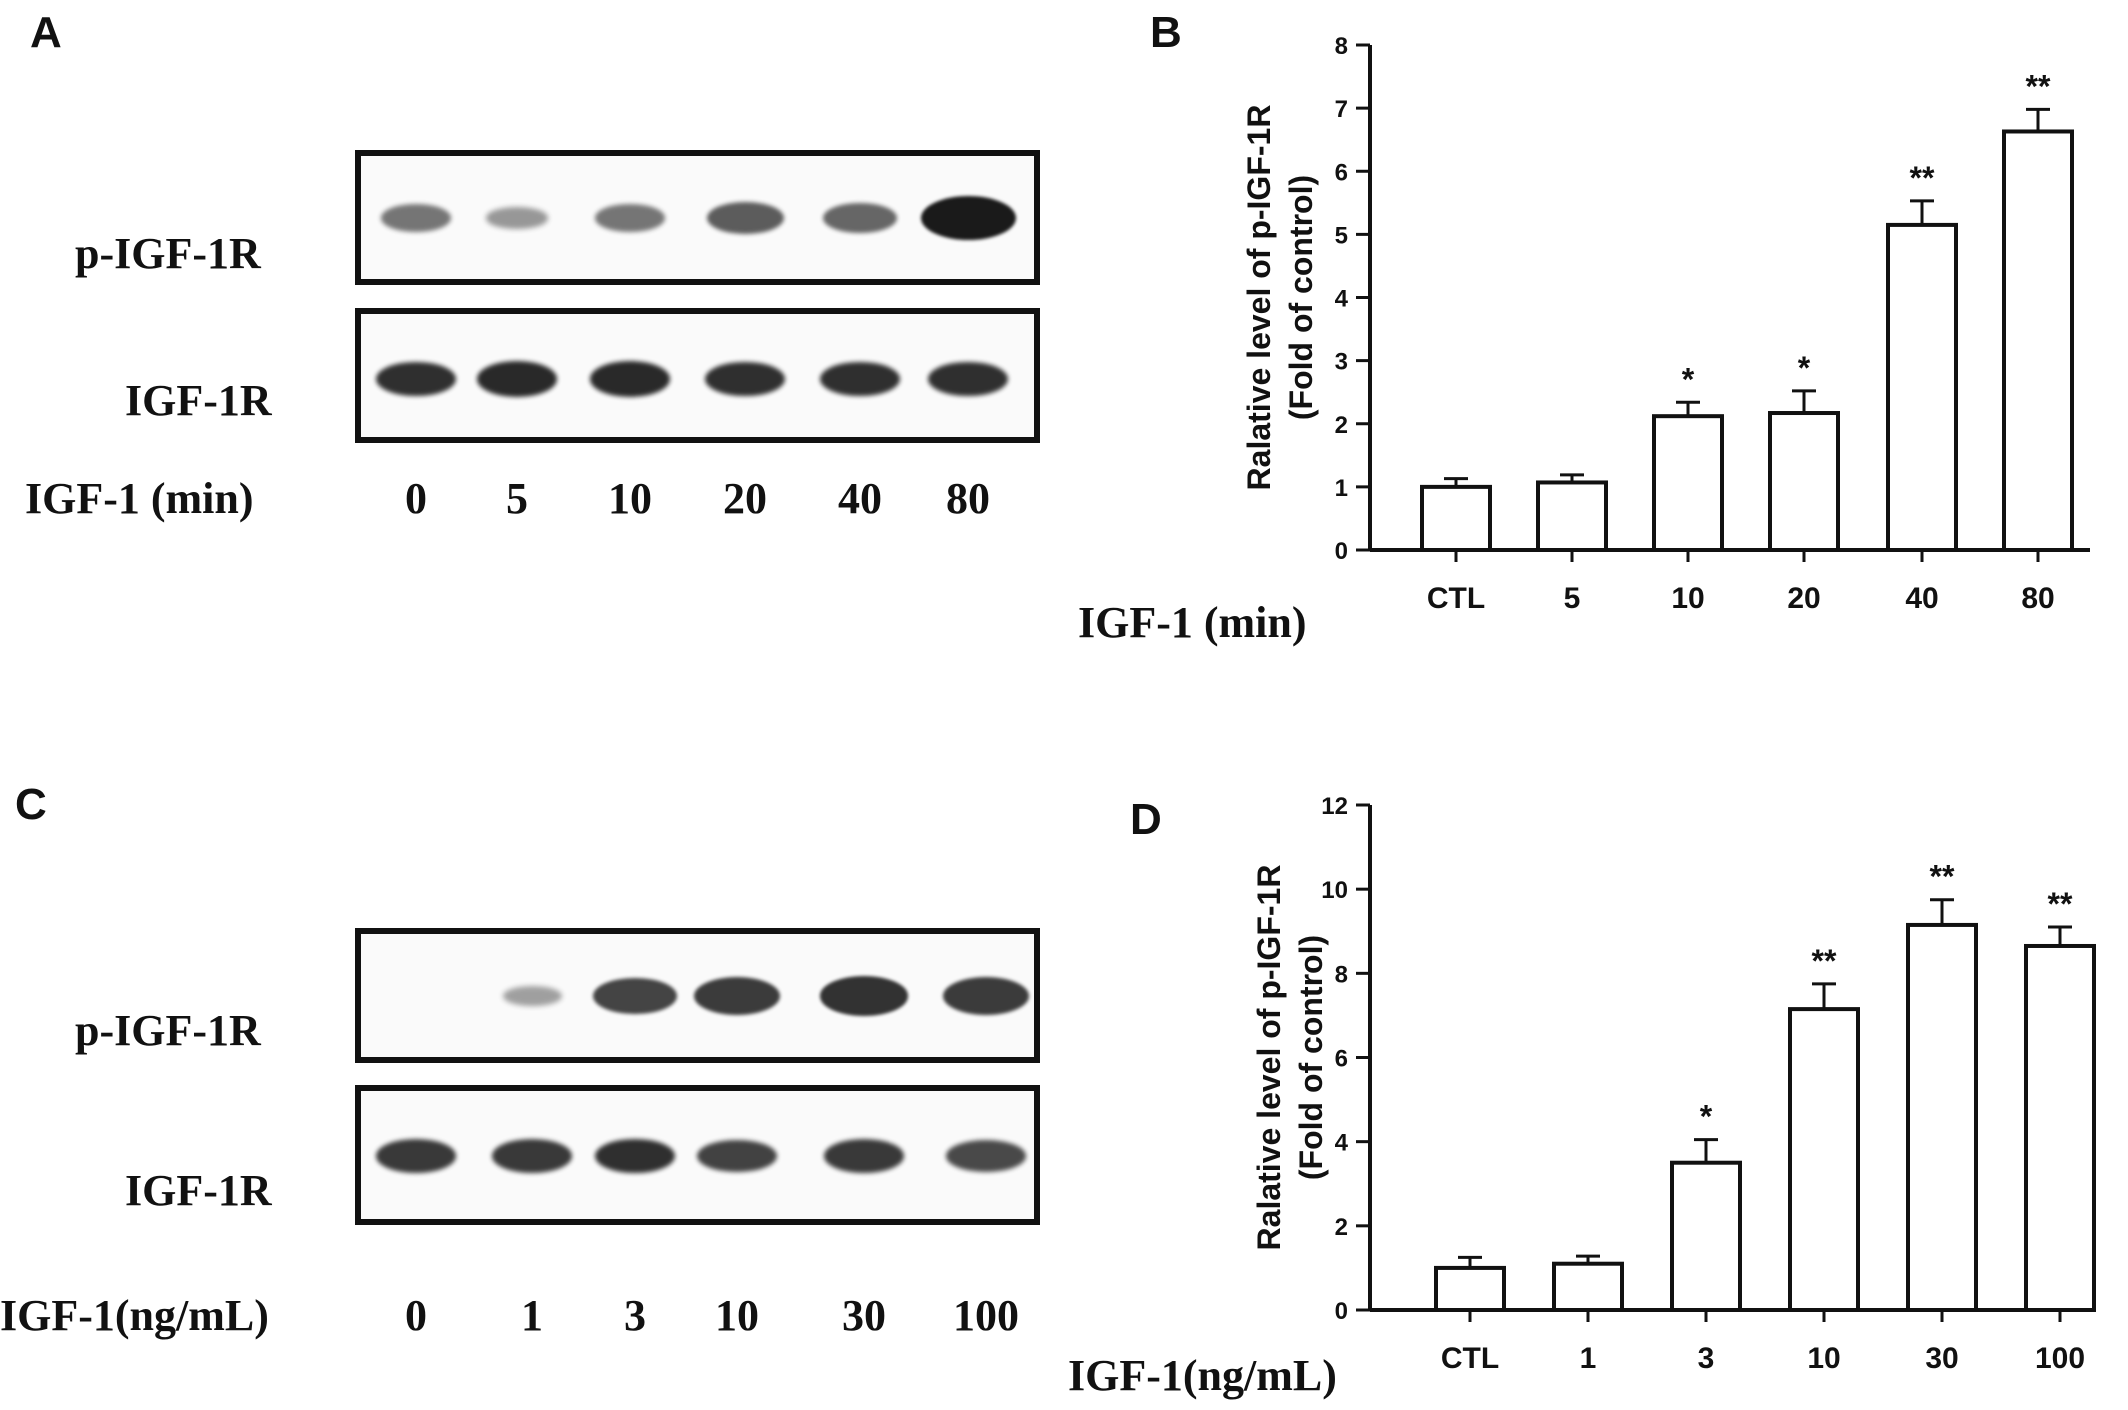 The image size is (2128, 1410). What do you see at coordinates (1311, 1057) in the screenshot?
I see `y-axis-subtitle: (Fold of control)` at bounding box center [1311, 1057].